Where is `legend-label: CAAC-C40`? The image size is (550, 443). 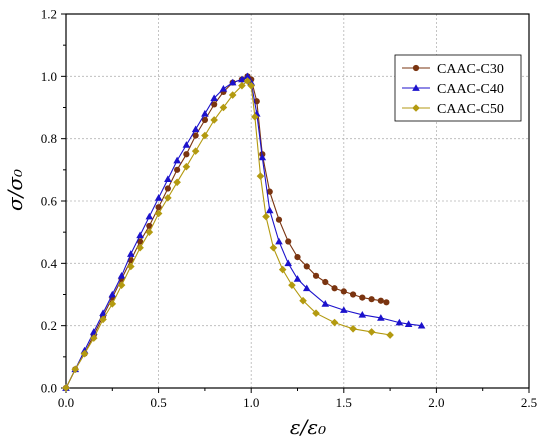 legend-label: CAAC-C40 is located at coordinates (470, 89).